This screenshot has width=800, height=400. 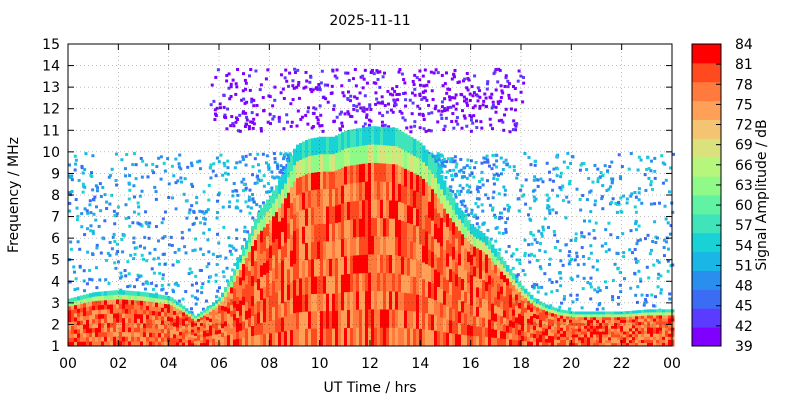 What do you see at coordinates (55, 174) in the screenshot?
I see `y-tick-label: 9` at bounding box center [55, 174].